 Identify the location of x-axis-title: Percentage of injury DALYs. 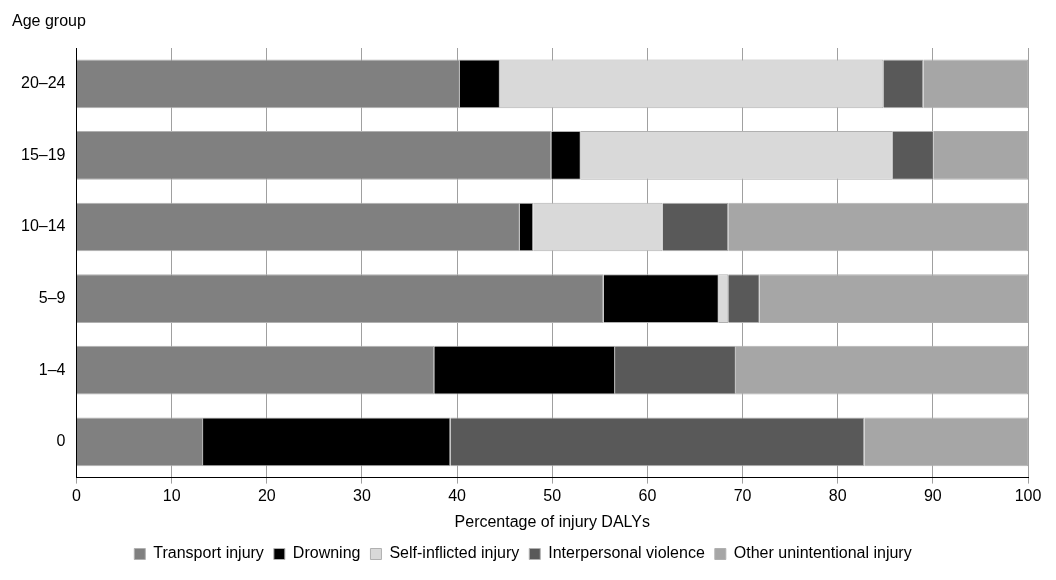
(552, 521).